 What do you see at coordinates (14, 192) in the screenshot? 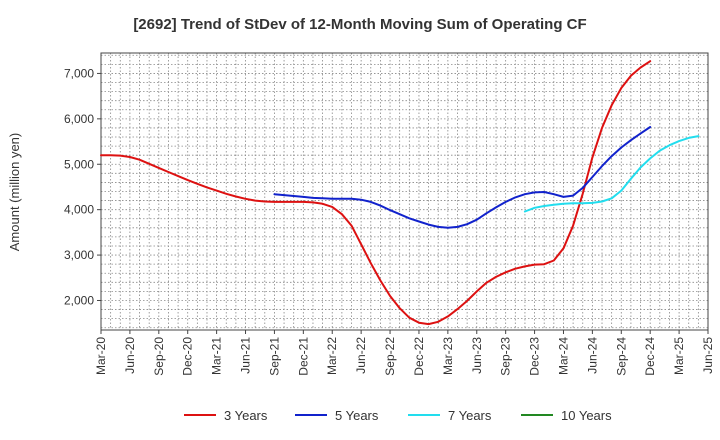
I see `y-axis-label: Amount (million yen)` at bounding box center [14, 192].